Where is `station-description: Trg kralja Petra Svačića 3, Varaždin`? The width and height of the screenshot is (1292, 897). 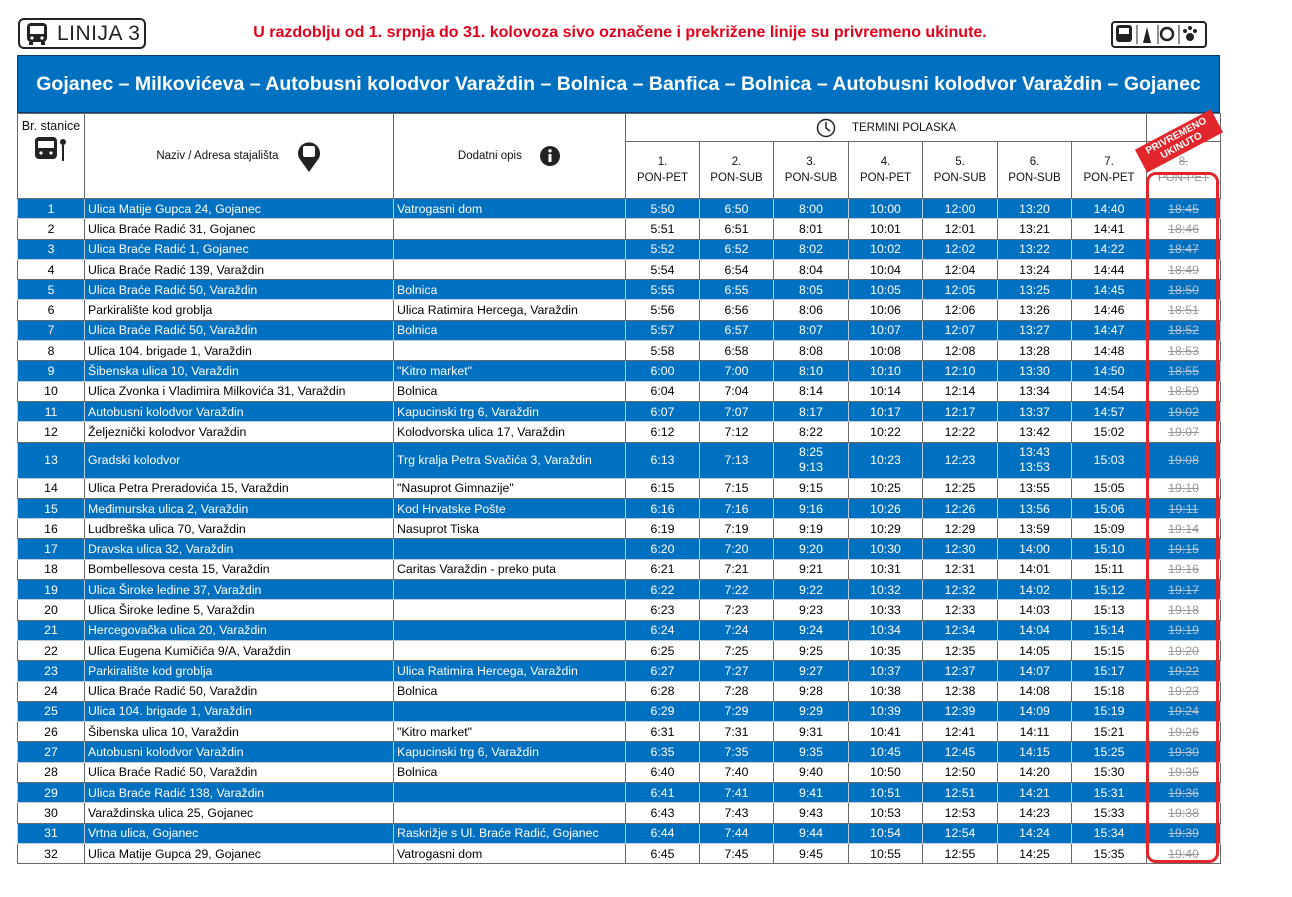 station-description: Trg kralja Petra Svačića 3, Varaždin is located at coordinates (509, 460).